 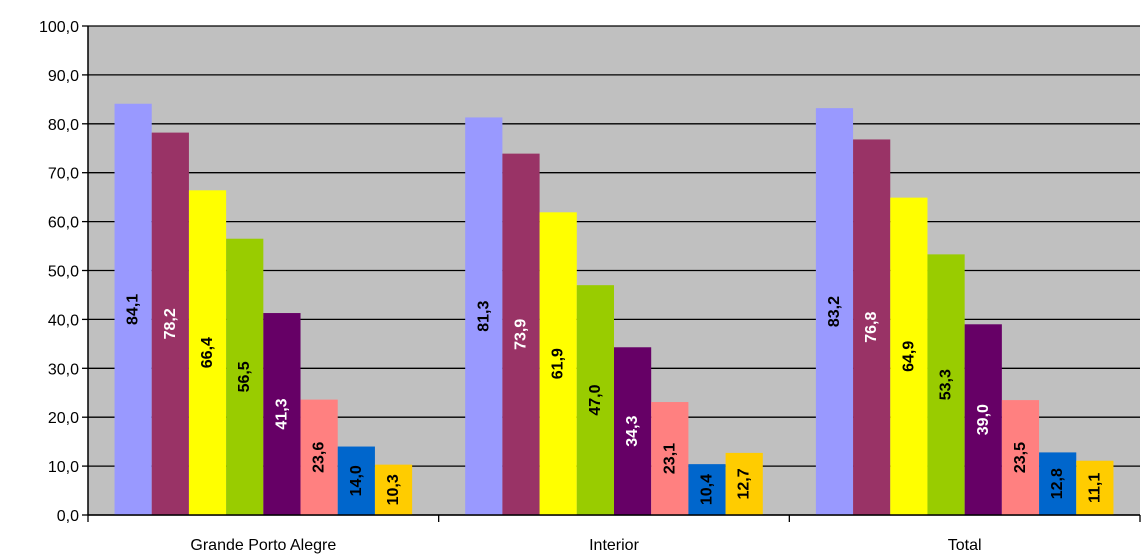 I want to click on bar-value-label: 83,2, so click(x=834, y=311).